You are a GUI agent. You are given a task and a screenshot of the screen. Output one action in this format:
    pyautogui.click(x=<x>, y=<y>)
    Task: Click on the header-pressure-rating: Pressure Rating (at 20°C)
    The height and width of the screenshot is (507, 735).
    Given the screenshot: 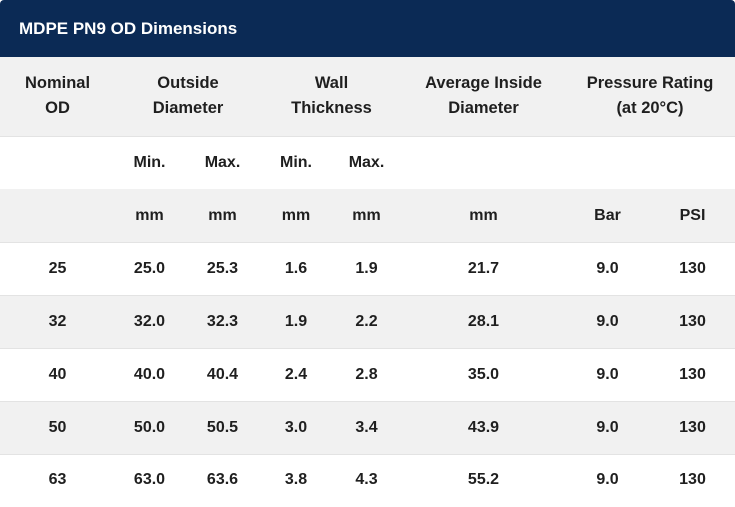 What is the action you would take?
    pyautogui.click(x=650, y=96)
    